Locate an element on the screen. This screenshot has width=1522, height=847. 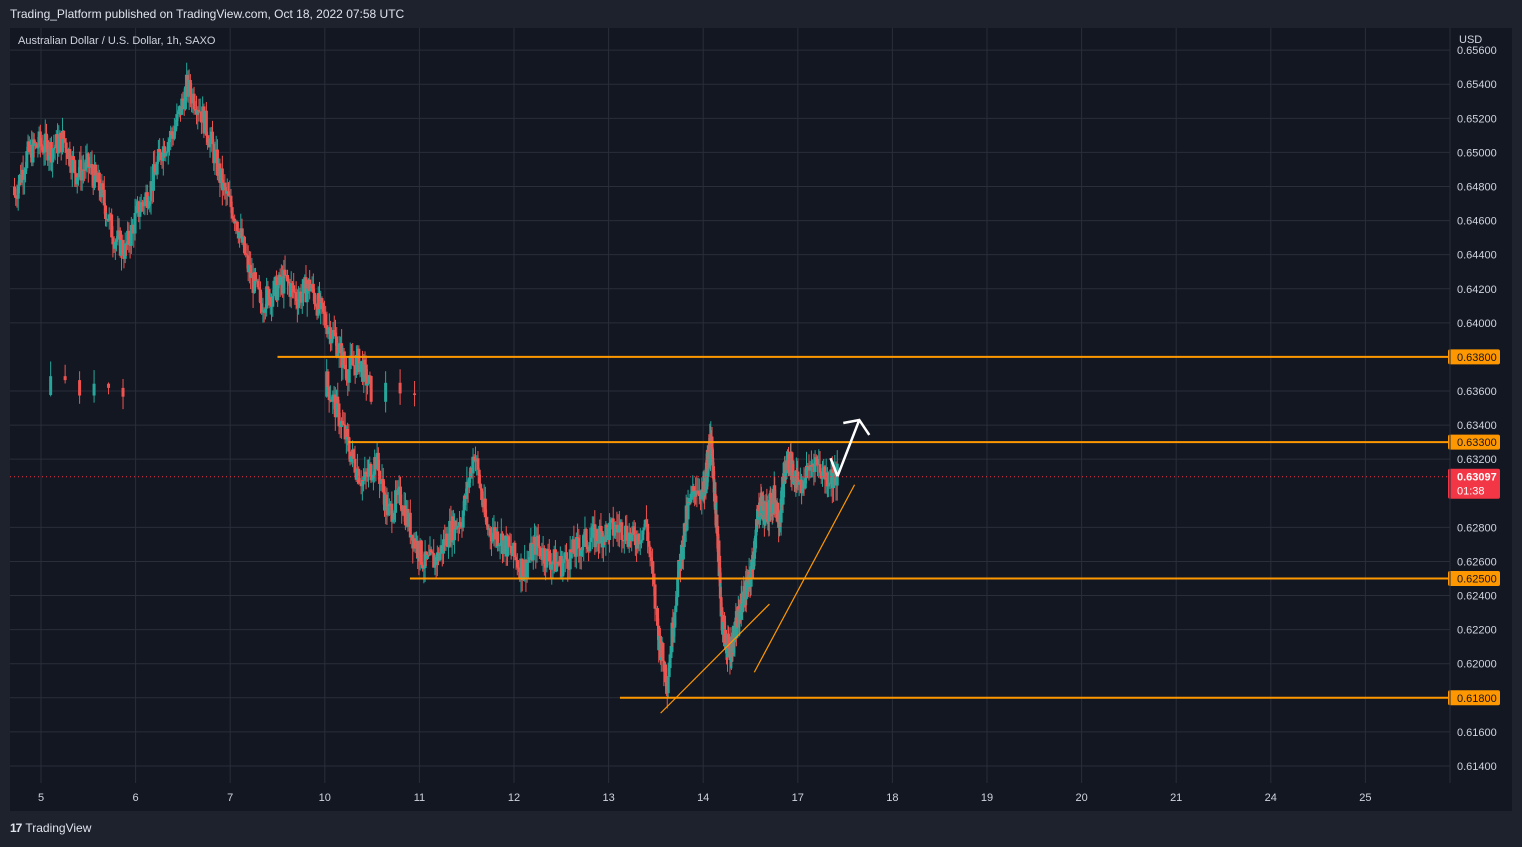
trend-line is located at coordinates (804, 578).